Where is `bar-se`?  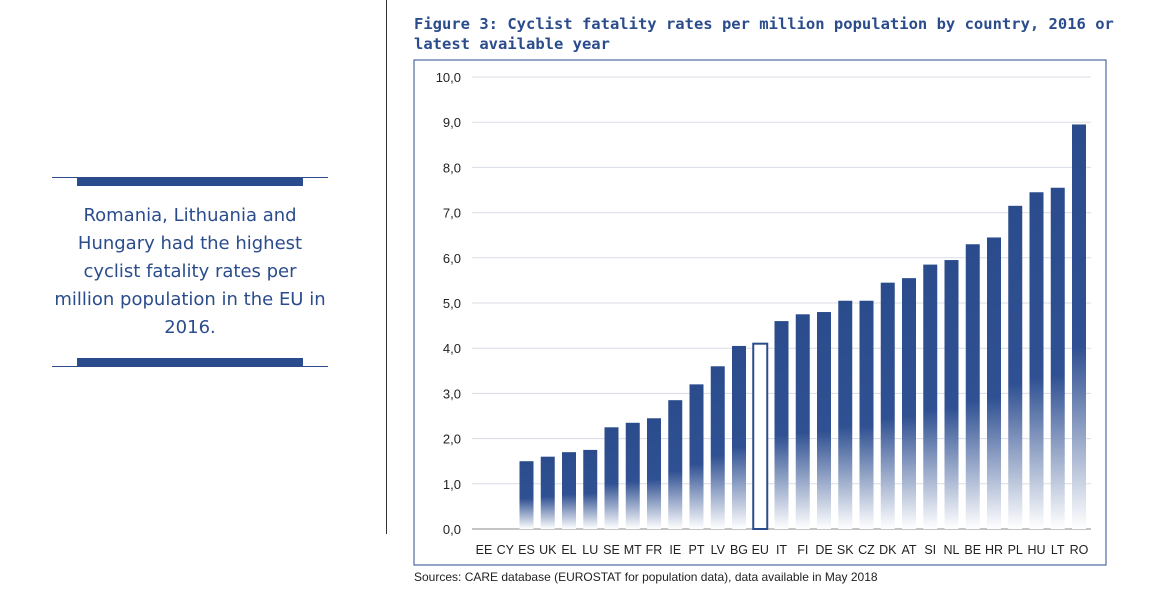
bar-se is located at coordinates (611, 478).